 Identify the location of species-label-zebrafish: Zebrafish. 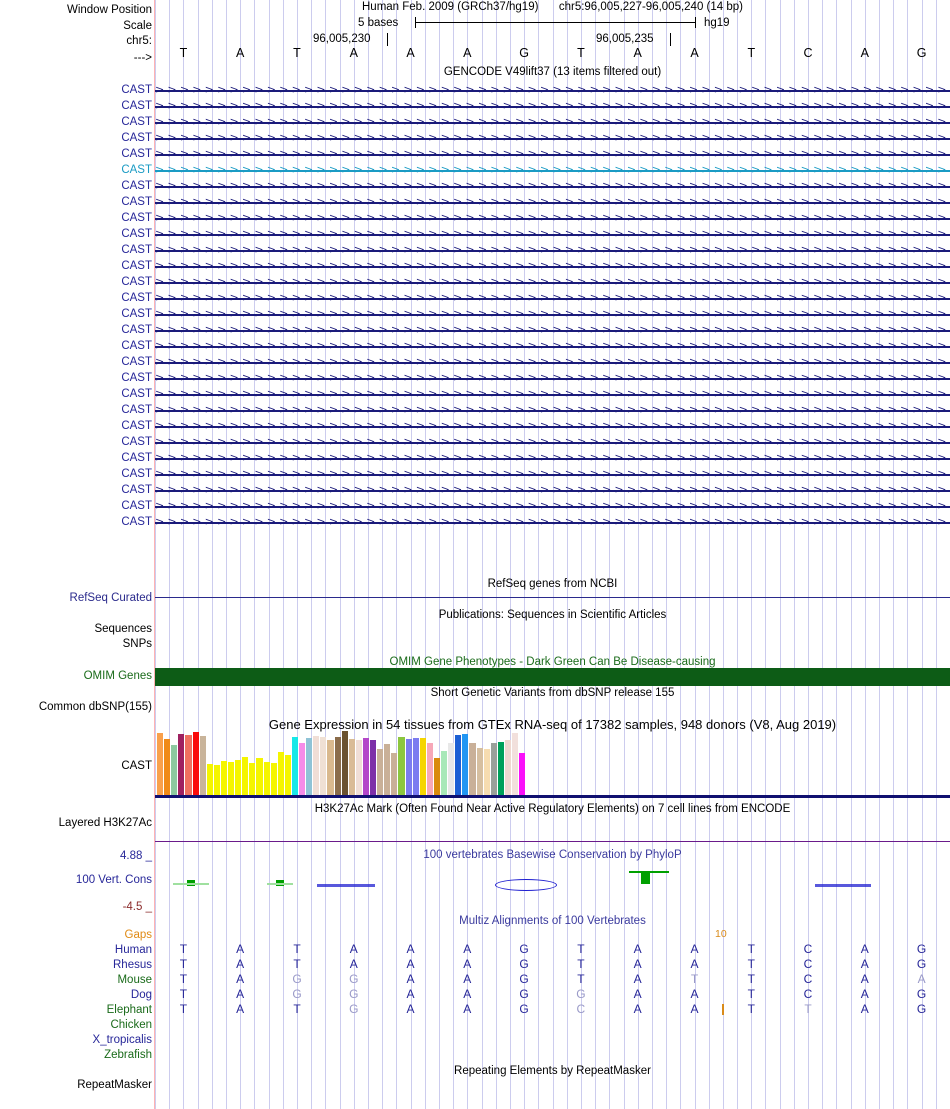
(128, 1055).